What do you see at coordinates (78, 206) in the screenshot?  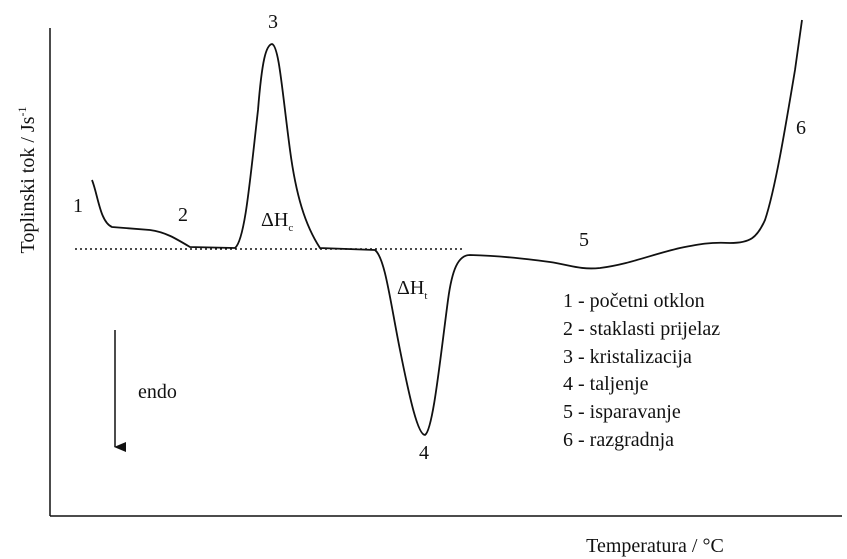 I see `point-label: 1` at bounding box center [78, 206].